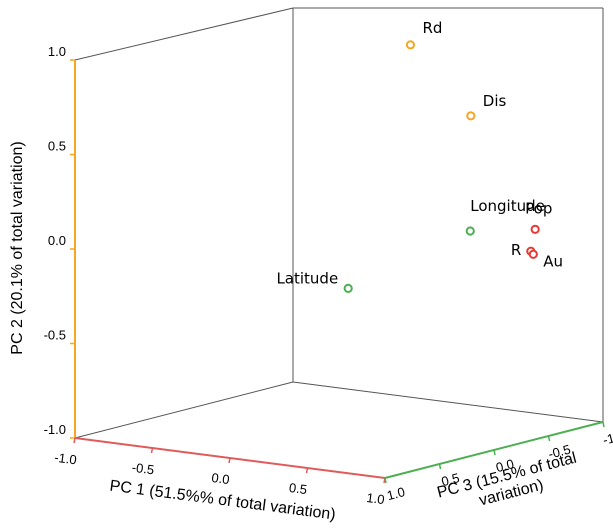 Image resolution: width=613 pixels, height=532 pixels. I want to click on data-point-au, so click(533, 254).